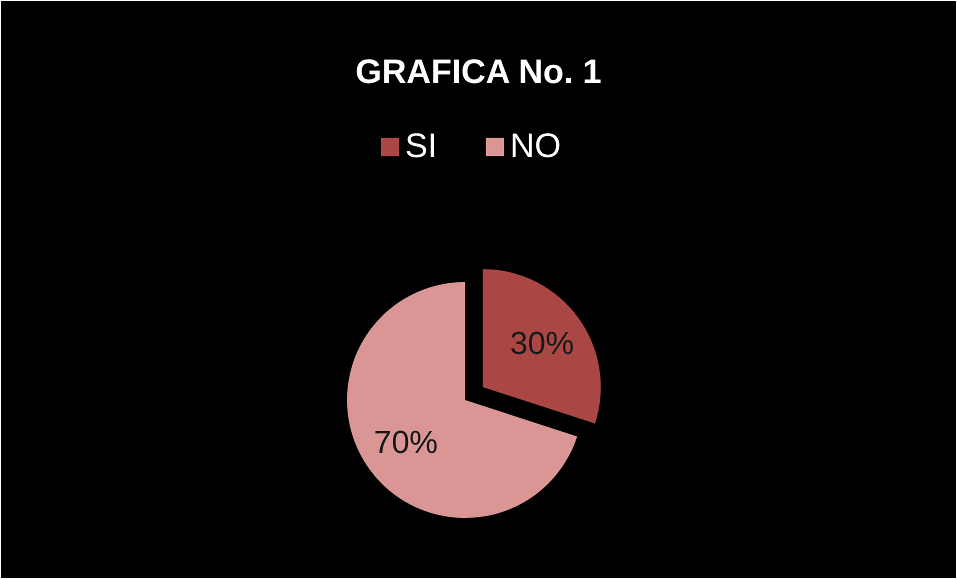 The width and height of the screenshot is (957, 579). I want to click on data-label: 70%, so click(406, 442).